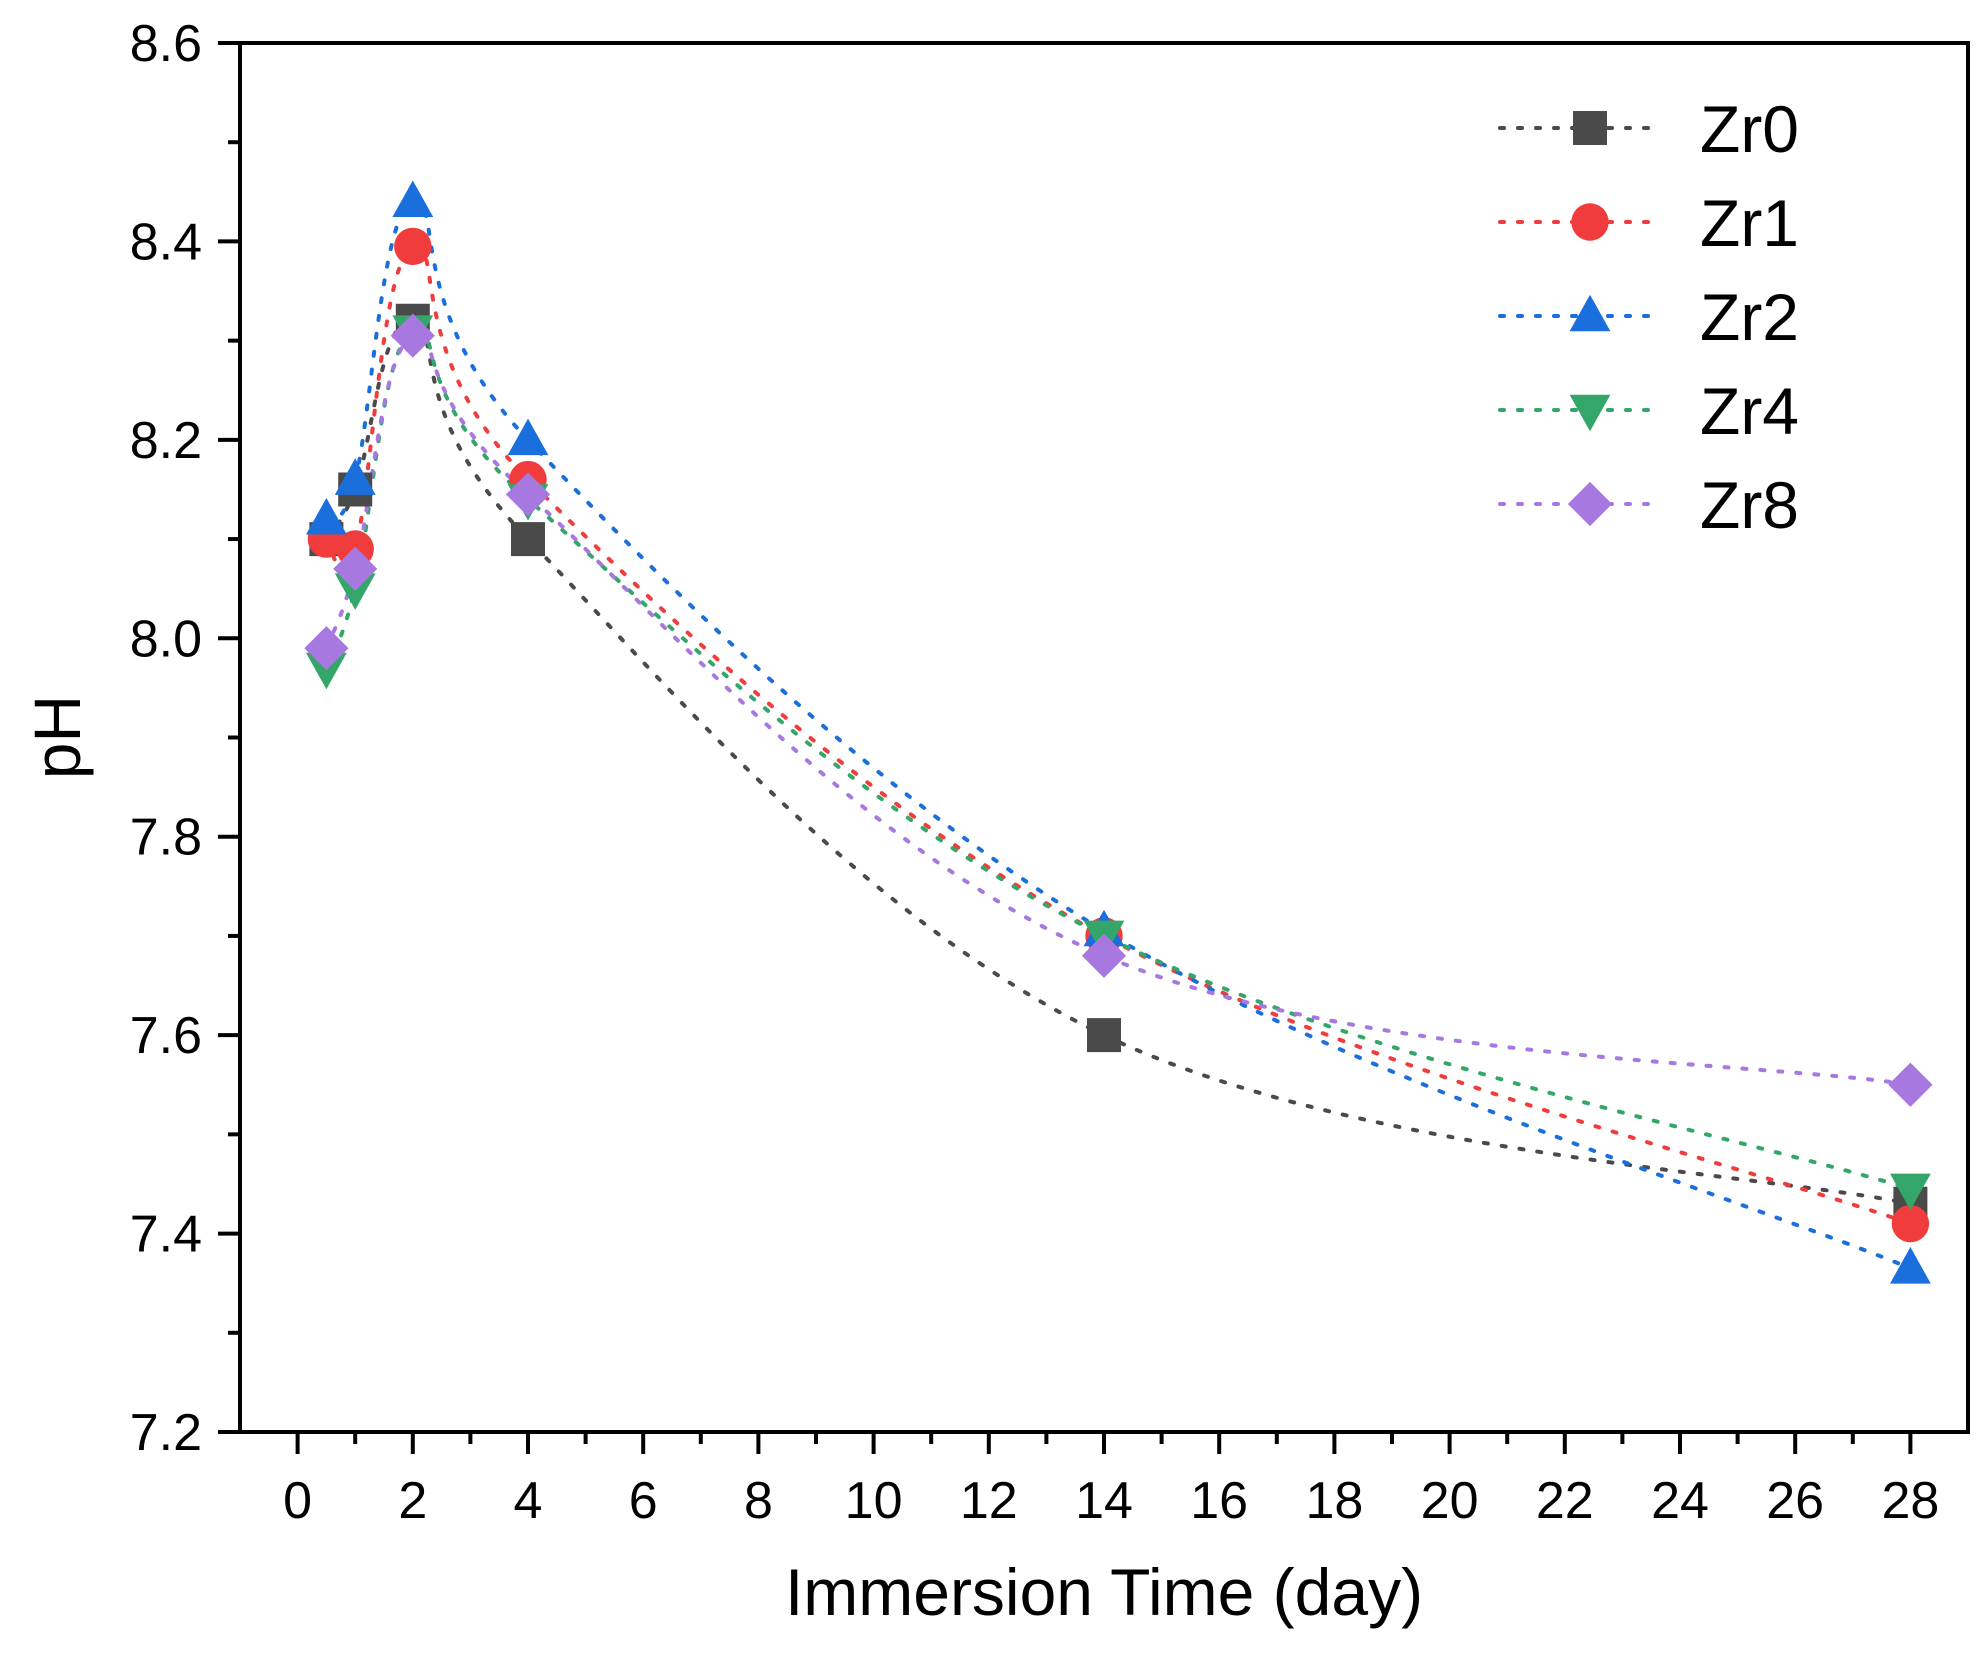 The image size is (1982, 1670). I want to click on y-tick-label: 7.2, so click(166, 1433).